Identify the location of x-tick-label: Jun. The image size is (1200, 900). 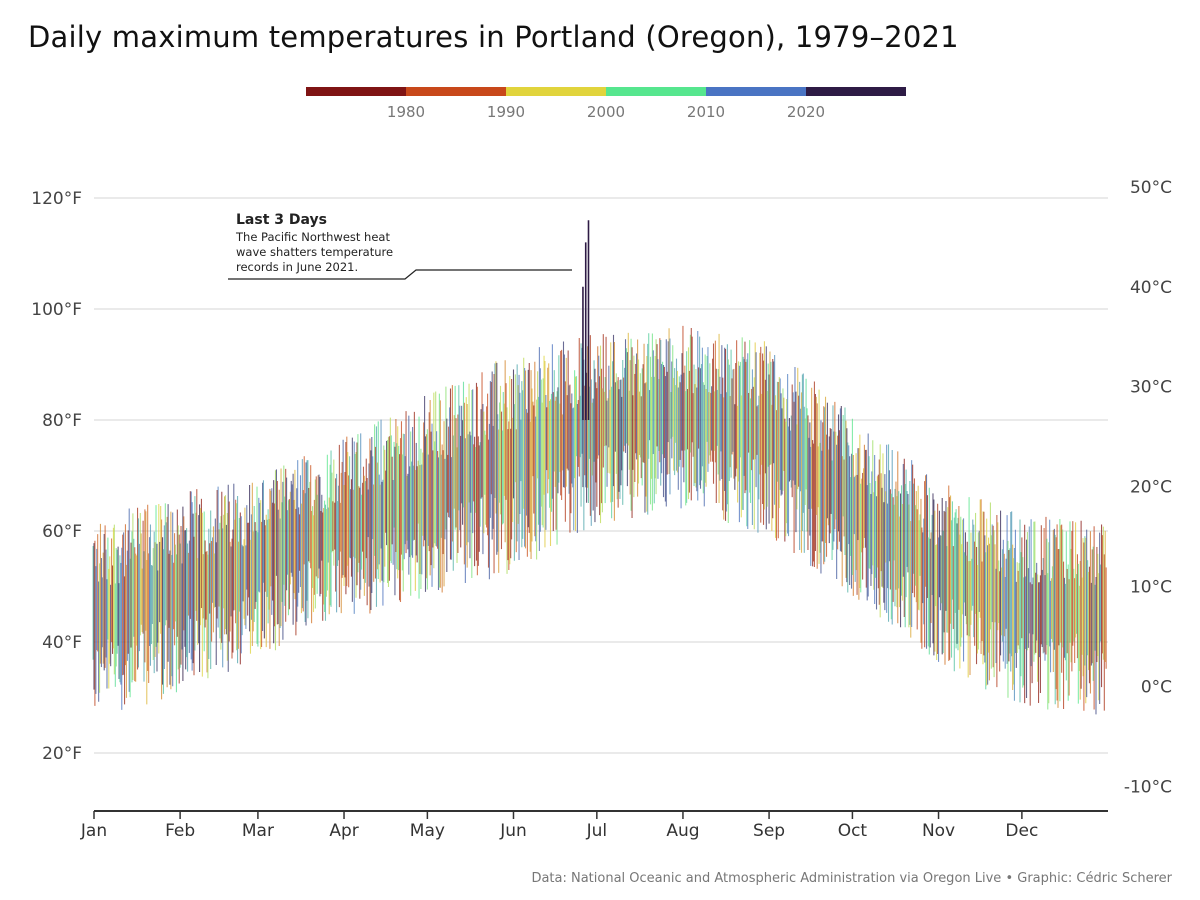
(513, 831).